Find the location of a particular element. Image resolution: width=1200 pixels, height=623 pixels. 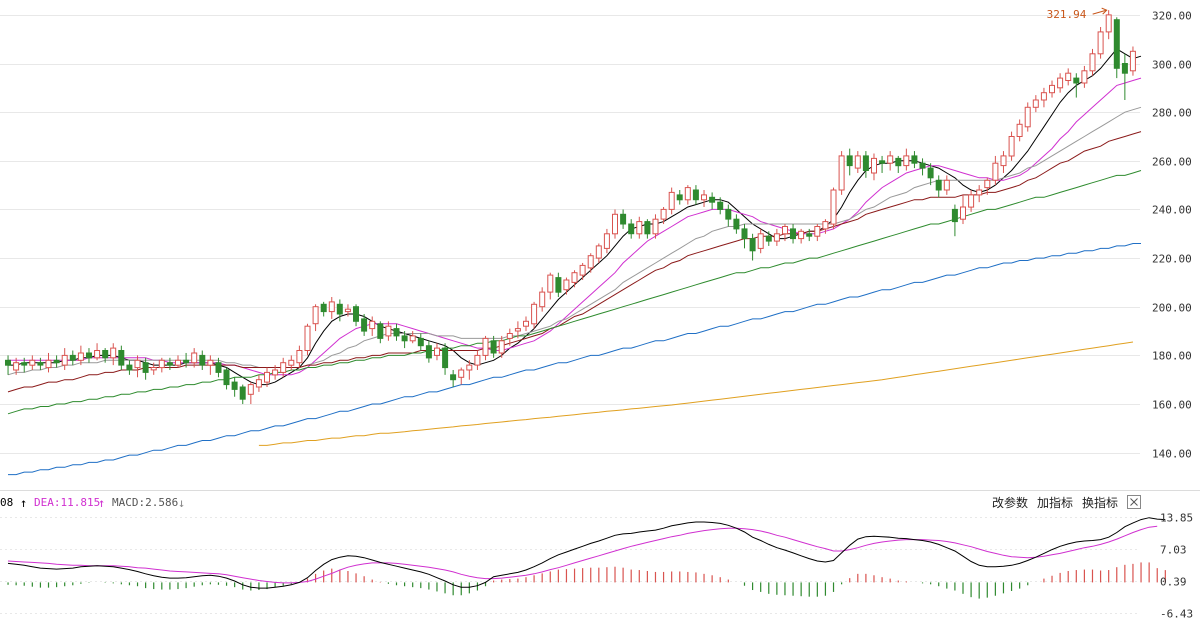

macd-legend: 08 ↑ DEA:11.815 ↑ MACD:2.586 ↓ is located at coordinates (92, 503).